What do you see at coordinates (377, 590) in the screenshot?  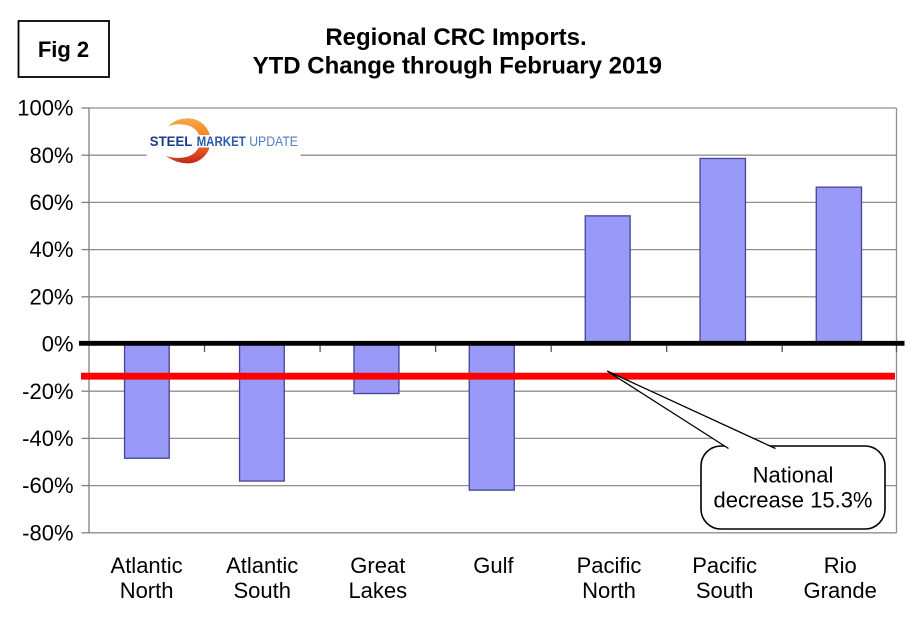 I see `svg-text: Lakes` at bounding box center [377, 590].